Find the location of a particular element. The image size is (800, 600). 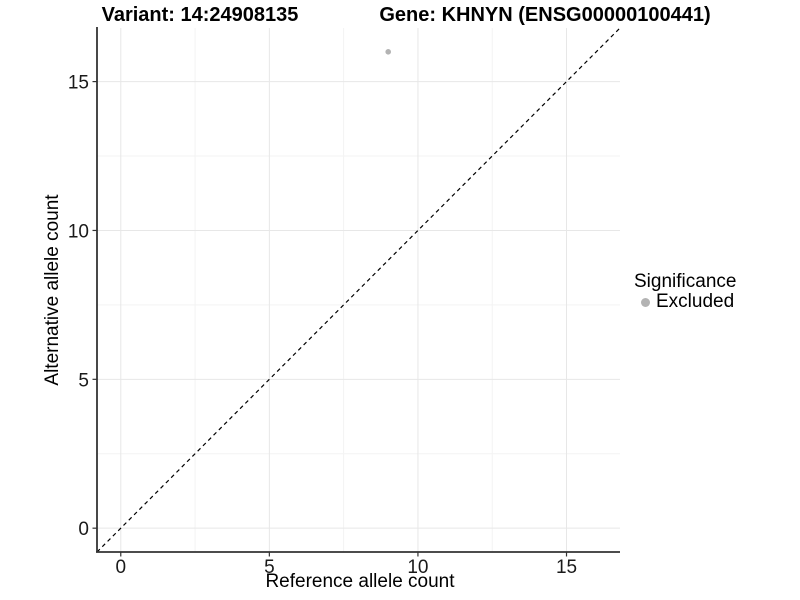

legend-item-excluded: Excluded is located at coordinates (685, 301).